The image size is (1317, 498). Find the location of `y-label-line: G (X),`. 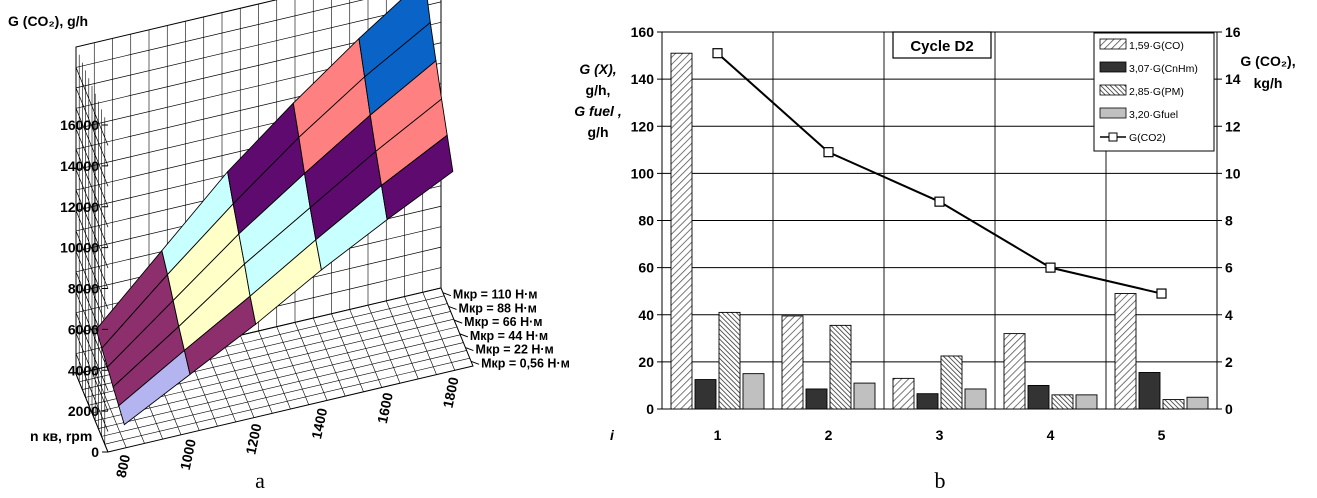

y-label-line: G (X), is located at coordinates (597, 69).